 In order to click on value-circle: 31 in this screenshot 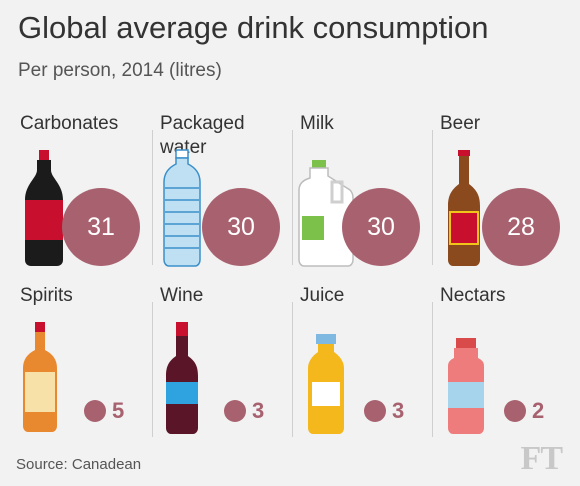, I will do `click(101, 227)`.